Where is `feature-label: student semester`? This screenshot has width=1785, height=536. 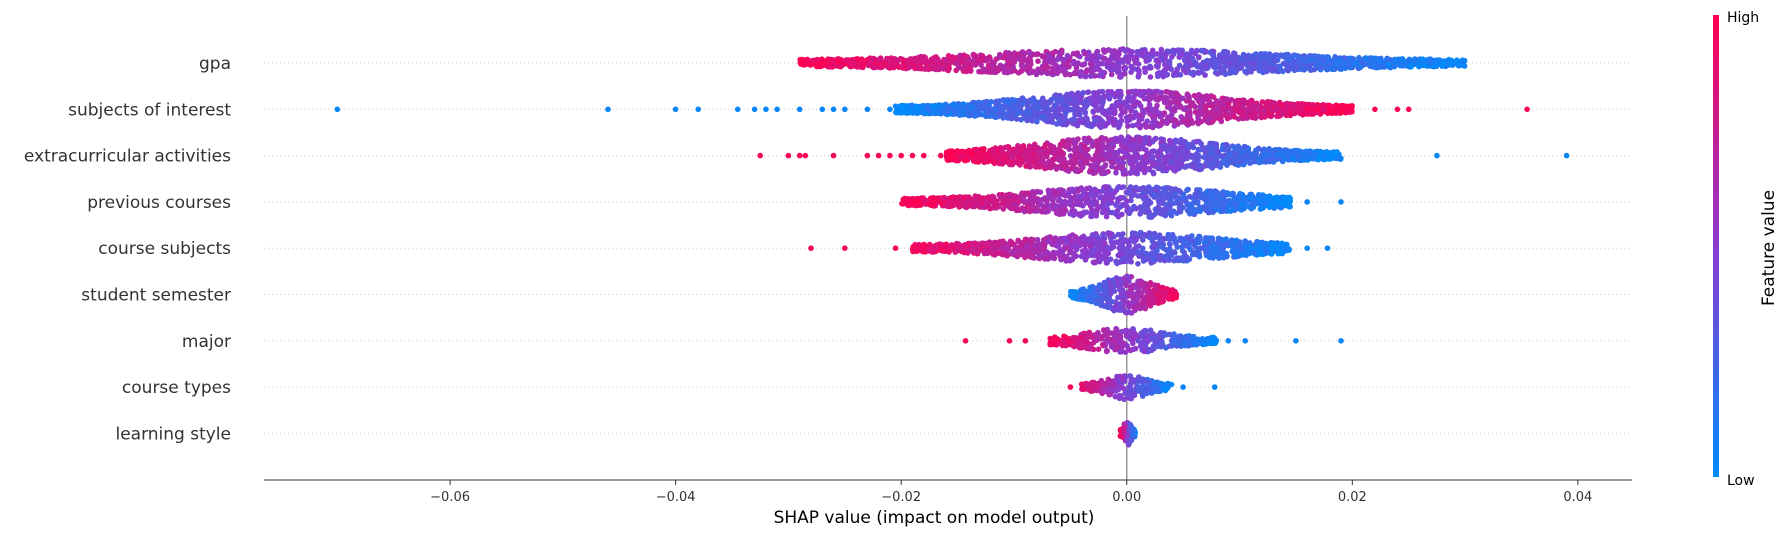 feature-label: student semester is located at coordinates (156, 296).